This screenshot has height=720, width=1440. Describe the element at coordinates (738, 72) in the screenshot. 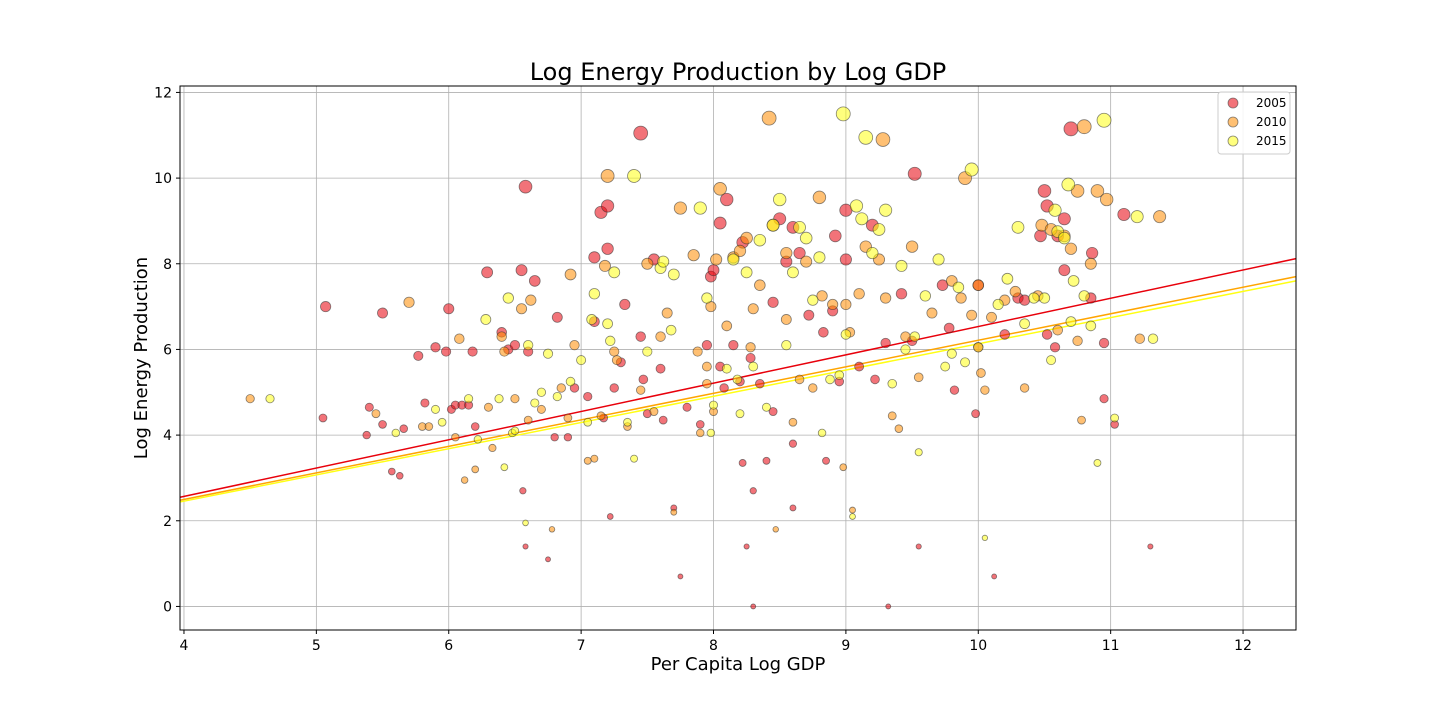

I see `chart-title: Log Energy Production by Log GDP` at that location.